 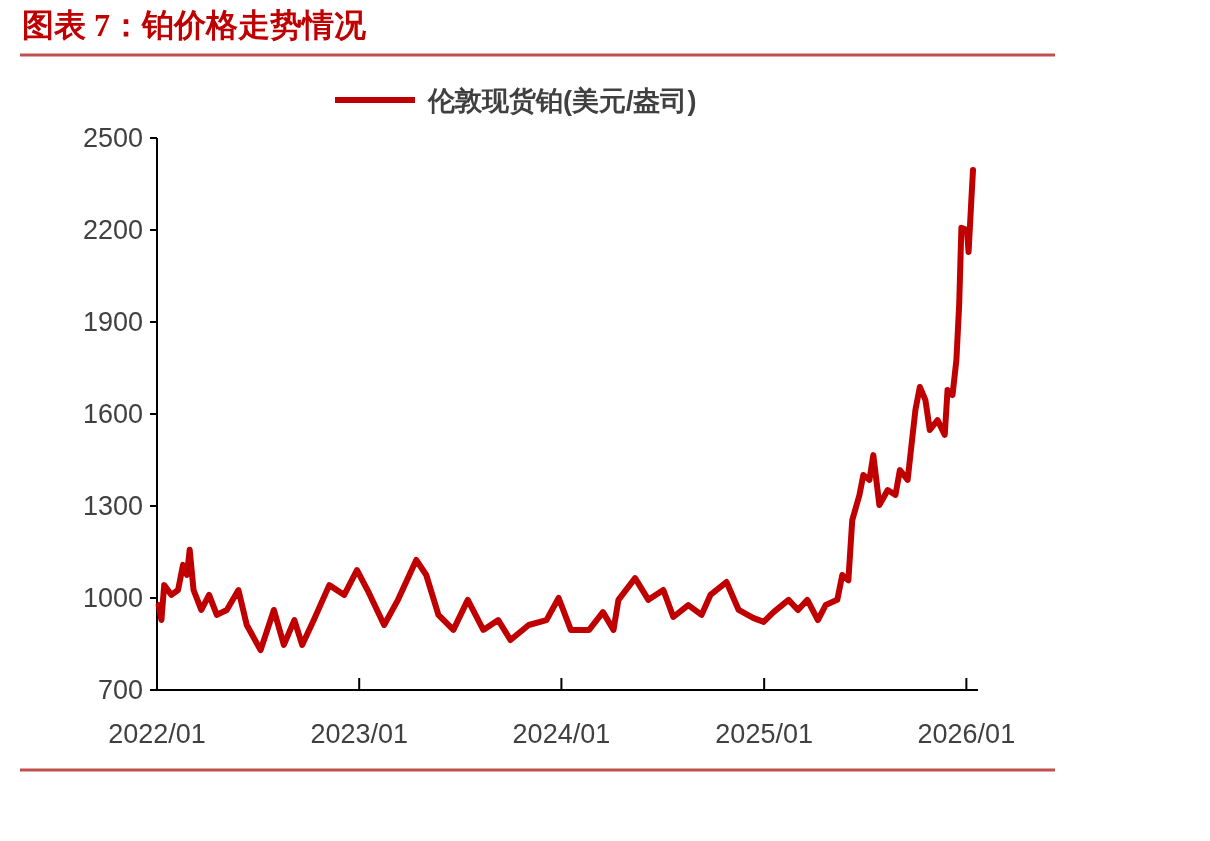 I want to click on legend-label: 伦敦现货铂(美元/盎司), so click(x=562, y=101).